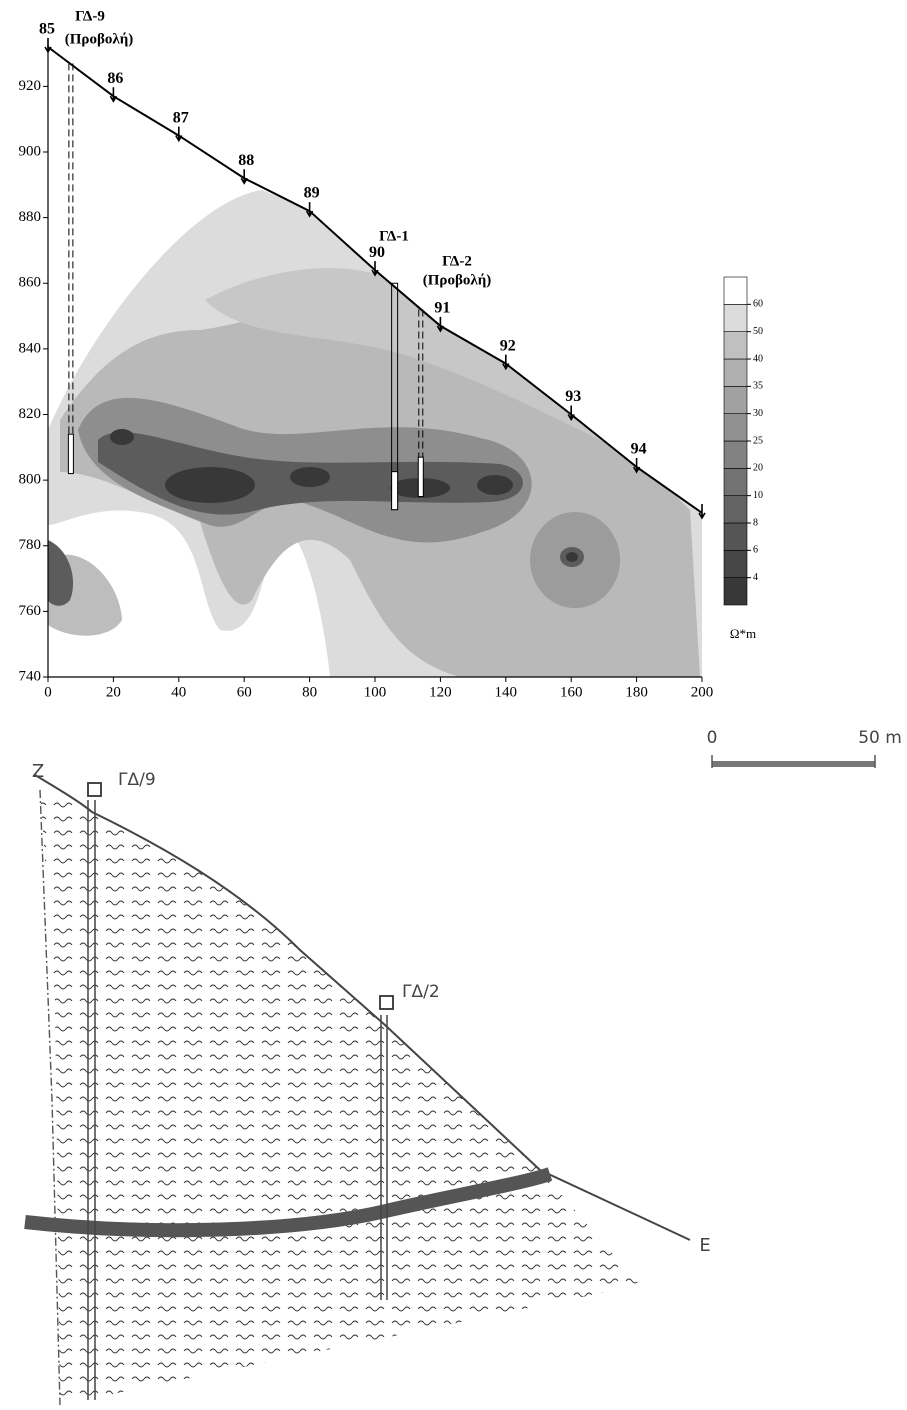 The image size is (907, 1410). What do you see at coordinates (30, 611) in the screenshot?
I see `y-tick-label: 760` at bounding box center [30, 611].